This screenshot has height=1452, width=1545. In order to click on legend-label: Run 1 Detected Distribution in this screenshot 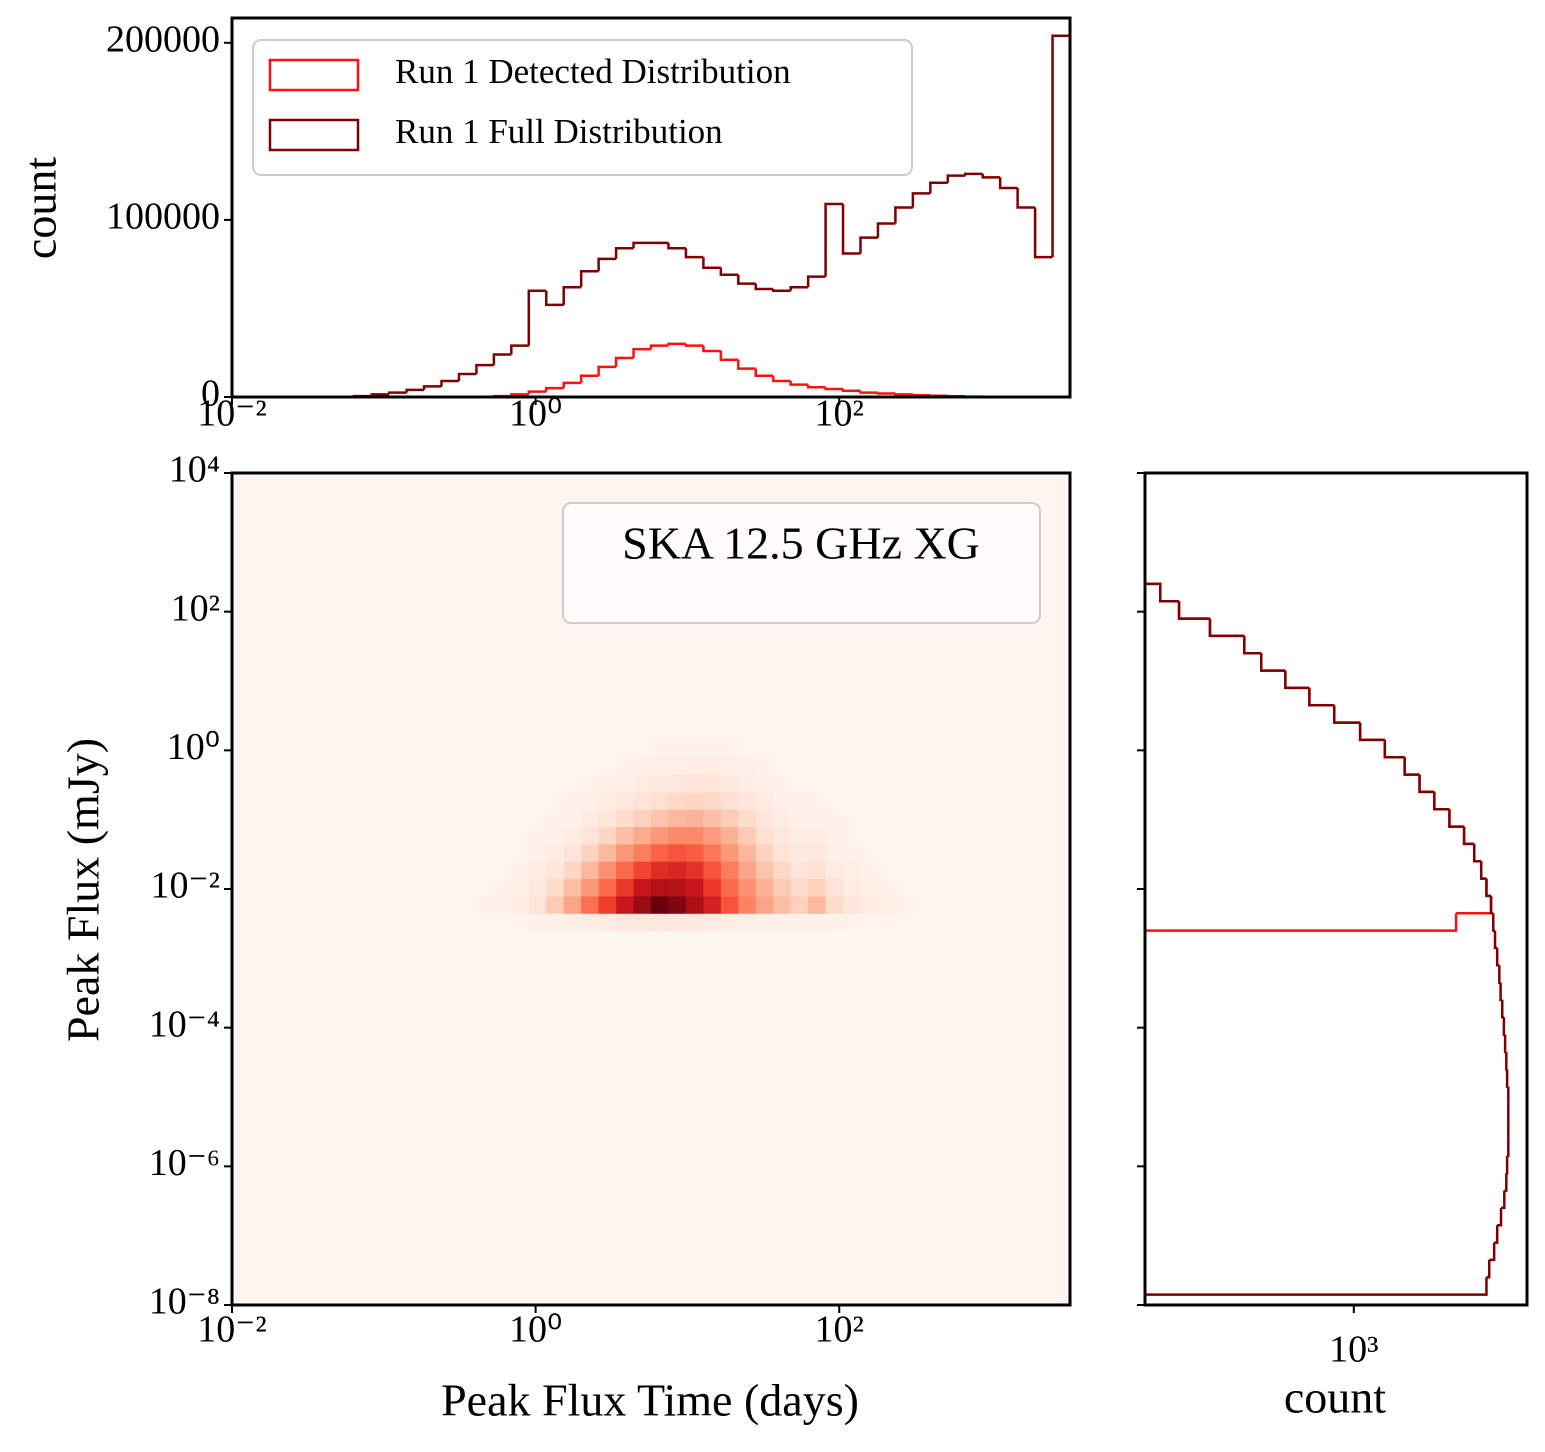, I will do `click(593, 71)`.